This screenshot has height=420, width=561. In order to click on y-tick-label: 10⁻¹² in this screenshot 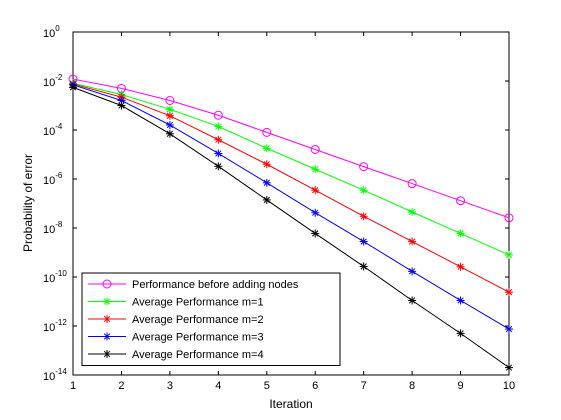, I will do `click(55, 326)`.